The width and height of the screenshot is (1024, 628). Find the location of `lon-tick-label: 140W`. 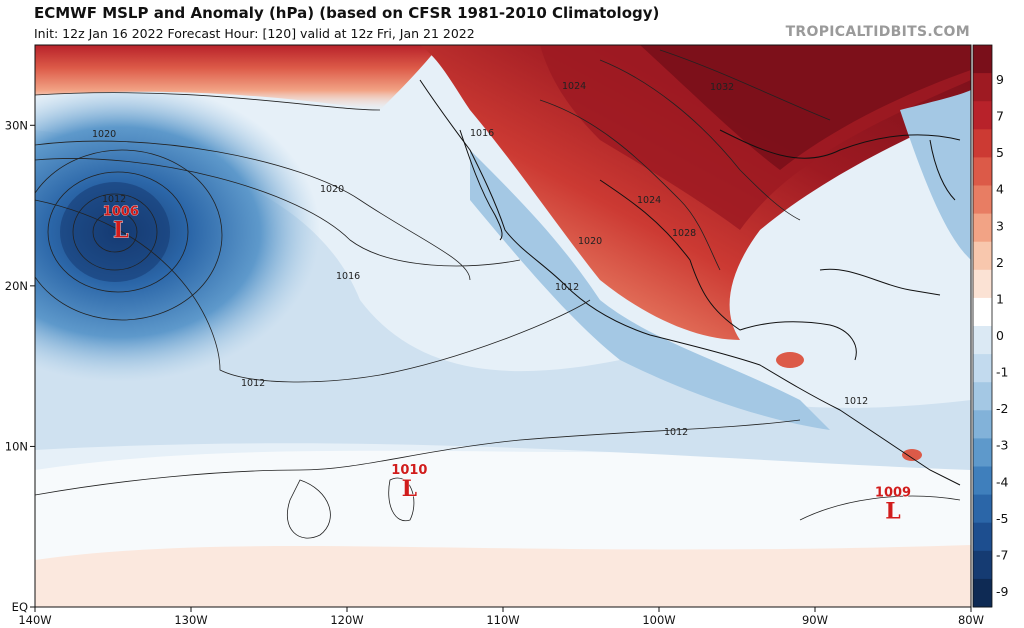

lon-tick-label: 140W is located at coordinates (34, 620).